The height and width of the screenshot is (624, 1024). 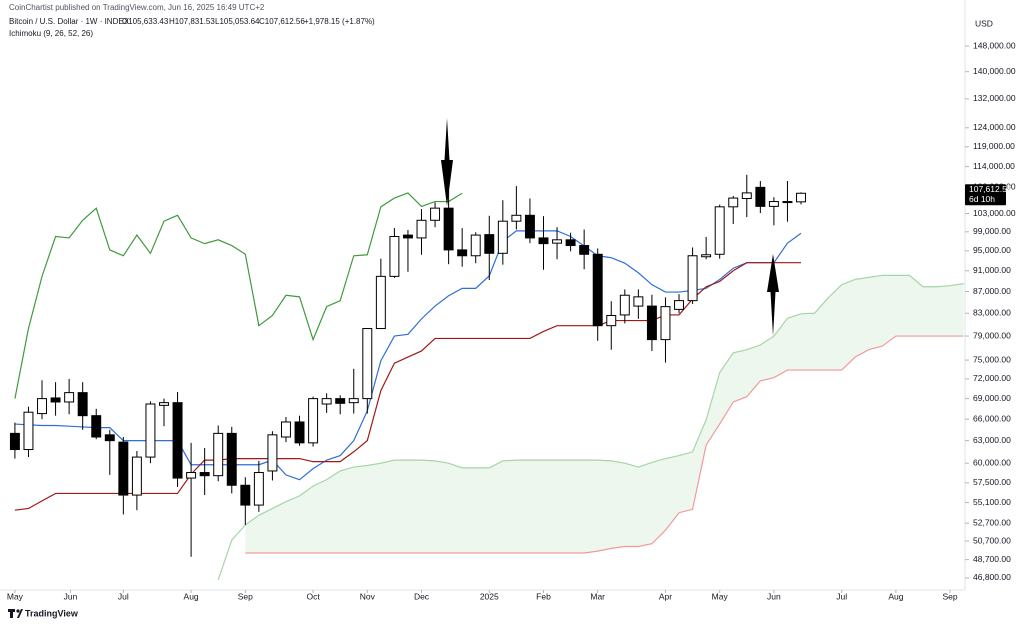 I want to click on ohlc-open: O105,633.43, so click(x=145, y=21).